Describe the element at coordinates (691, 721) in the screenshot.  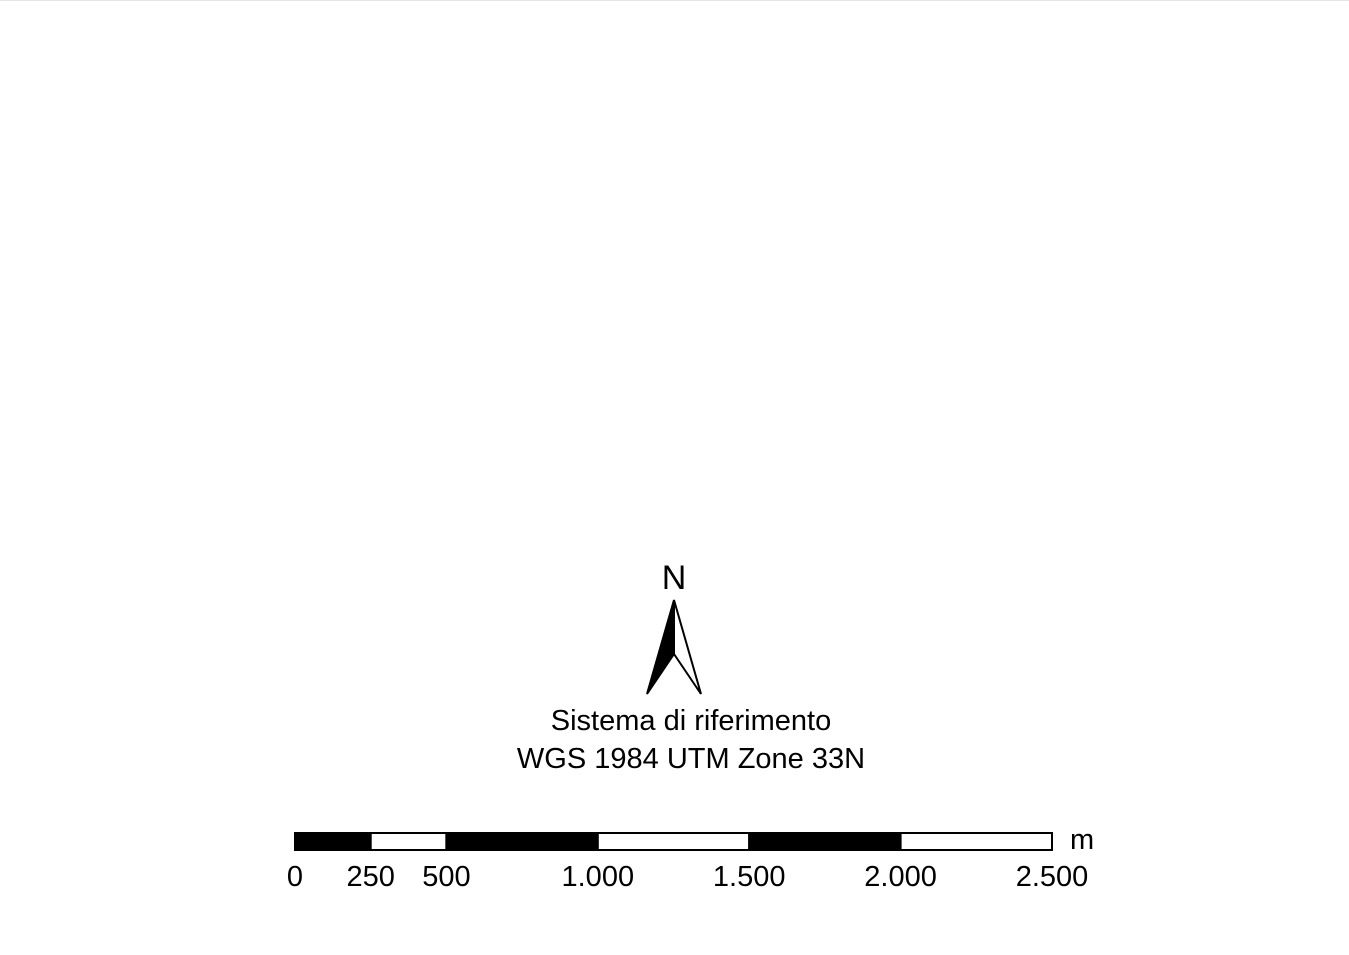
I see `crs-caption-line1: Sistema di riferimento` at that location.